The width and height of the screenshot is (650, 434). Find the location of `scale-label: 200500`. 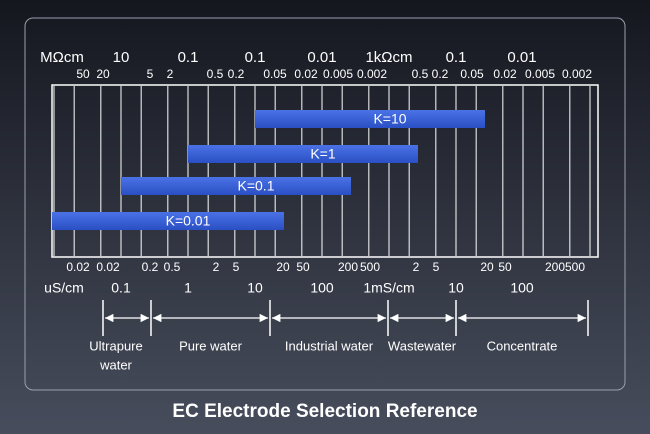

scale-label: 200500 is located at coordinates (565, 267).